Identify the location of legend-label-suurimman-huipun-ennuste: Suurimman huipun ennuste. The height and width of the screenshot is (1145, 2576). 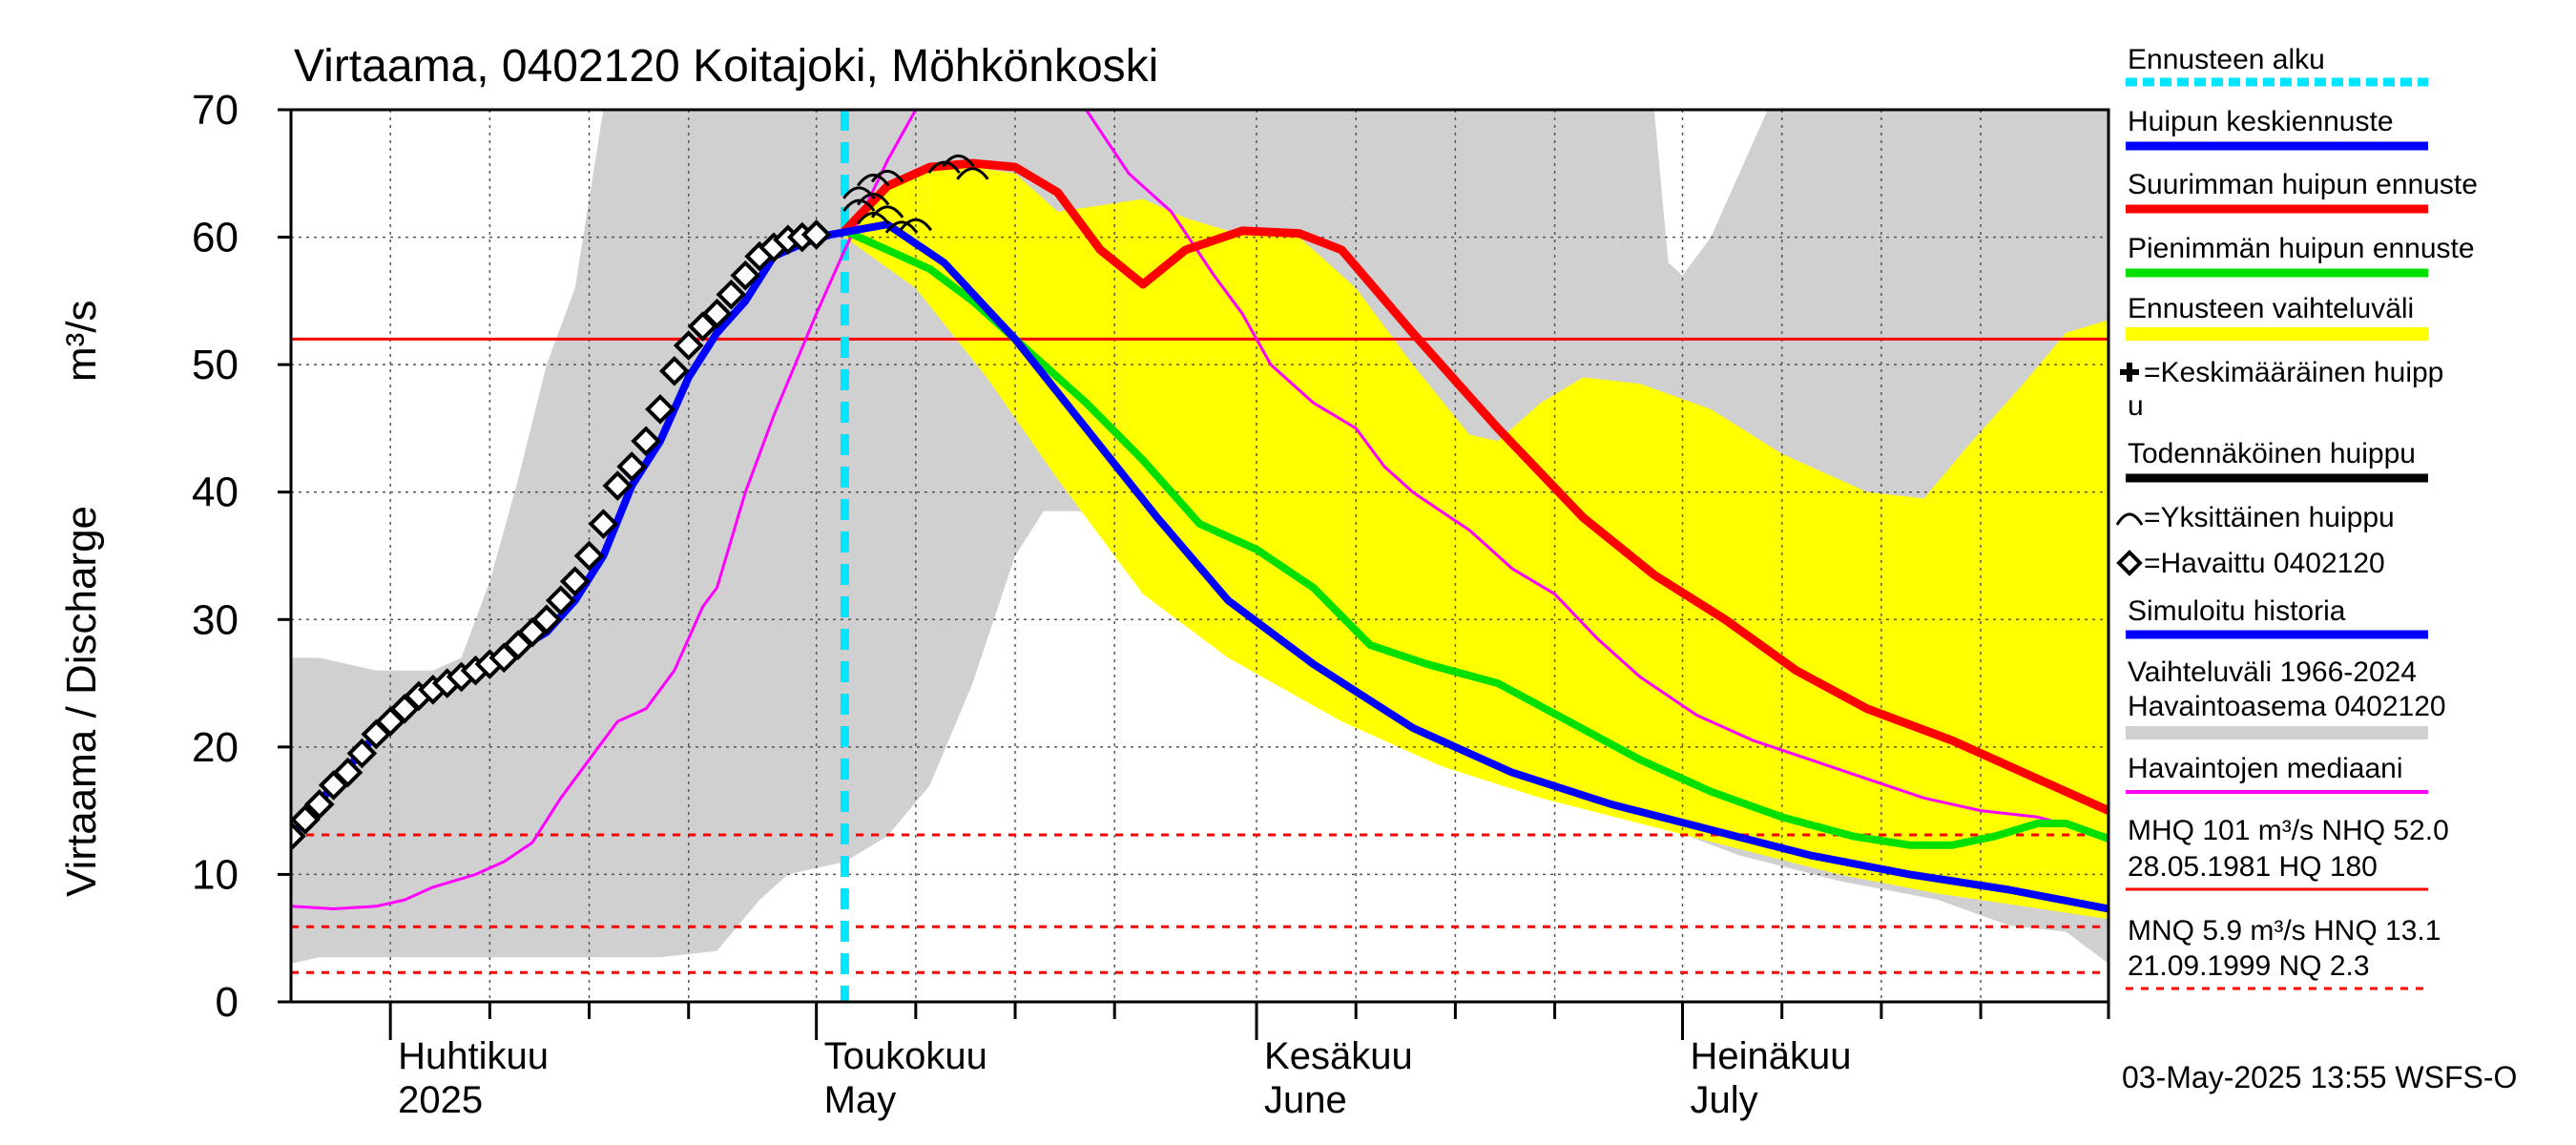
(2303, 185).